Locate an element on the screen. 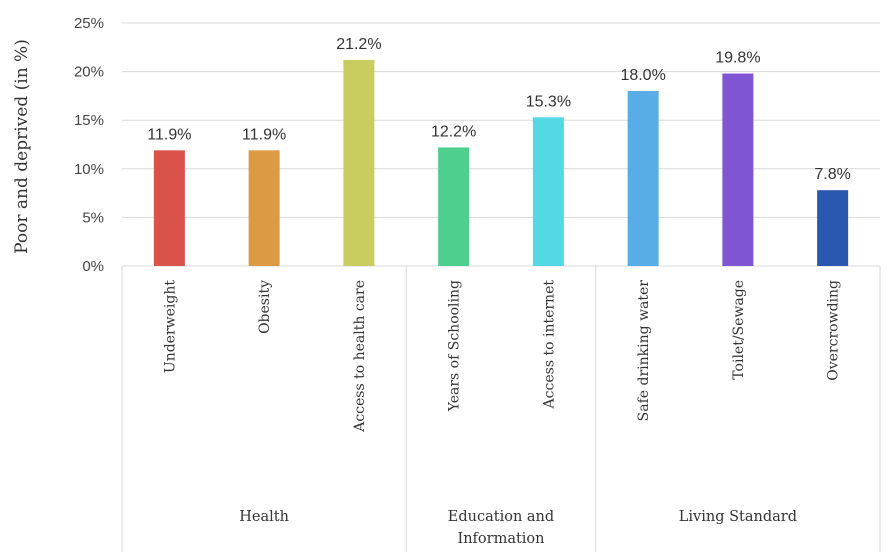 The image size is (888, 555). group-label: Education and is located at coordinates (501, 517).